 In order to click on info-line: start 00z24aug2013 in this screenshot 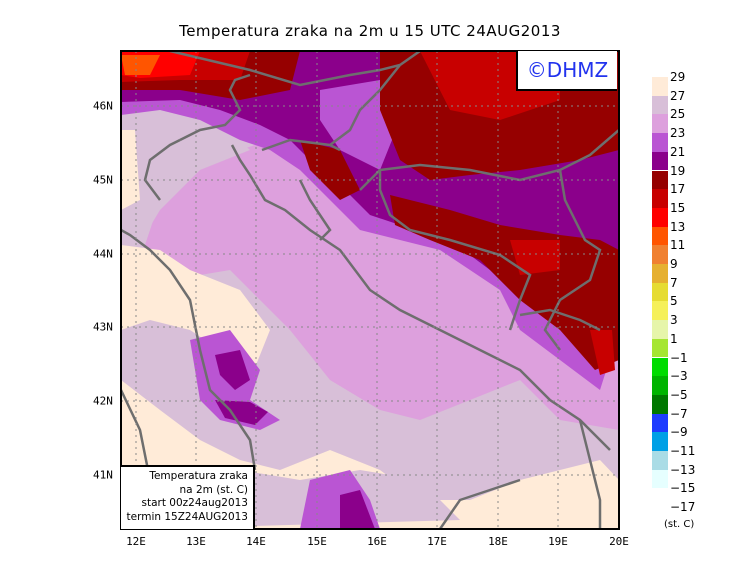, I will do `click(194, 503)`.